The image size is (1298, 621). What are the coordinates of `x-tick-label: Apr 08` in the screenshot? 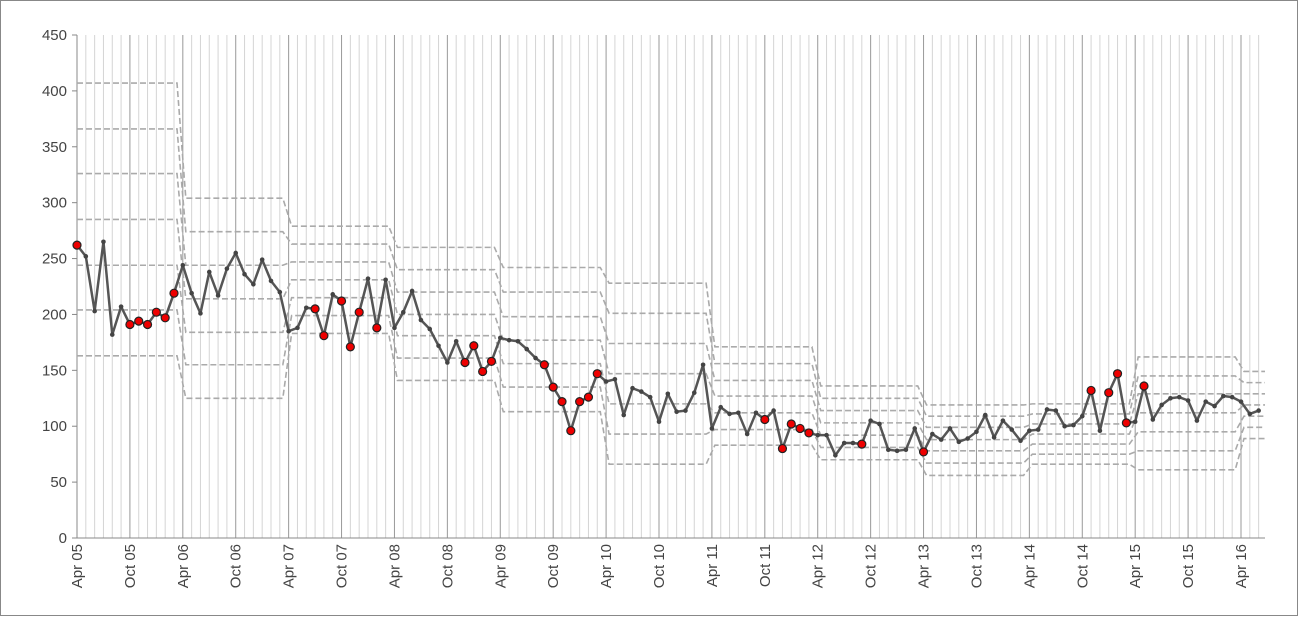 It's located at (394, 566).